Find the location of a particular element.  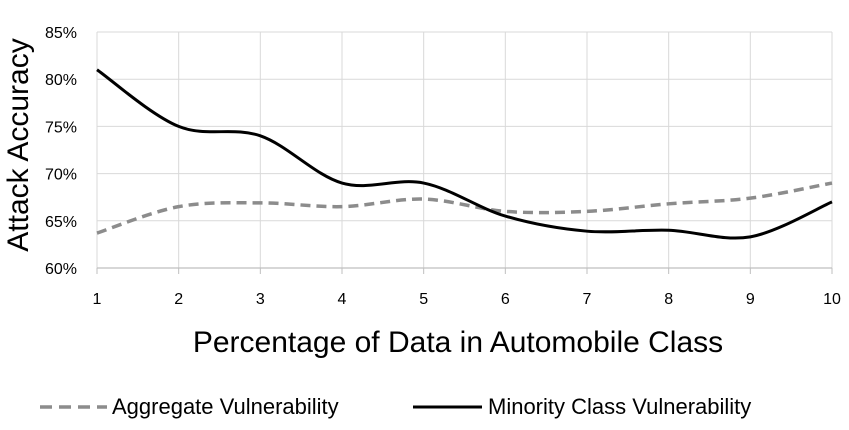

x-tick-label: 3 is located at coordinates (260, 299).